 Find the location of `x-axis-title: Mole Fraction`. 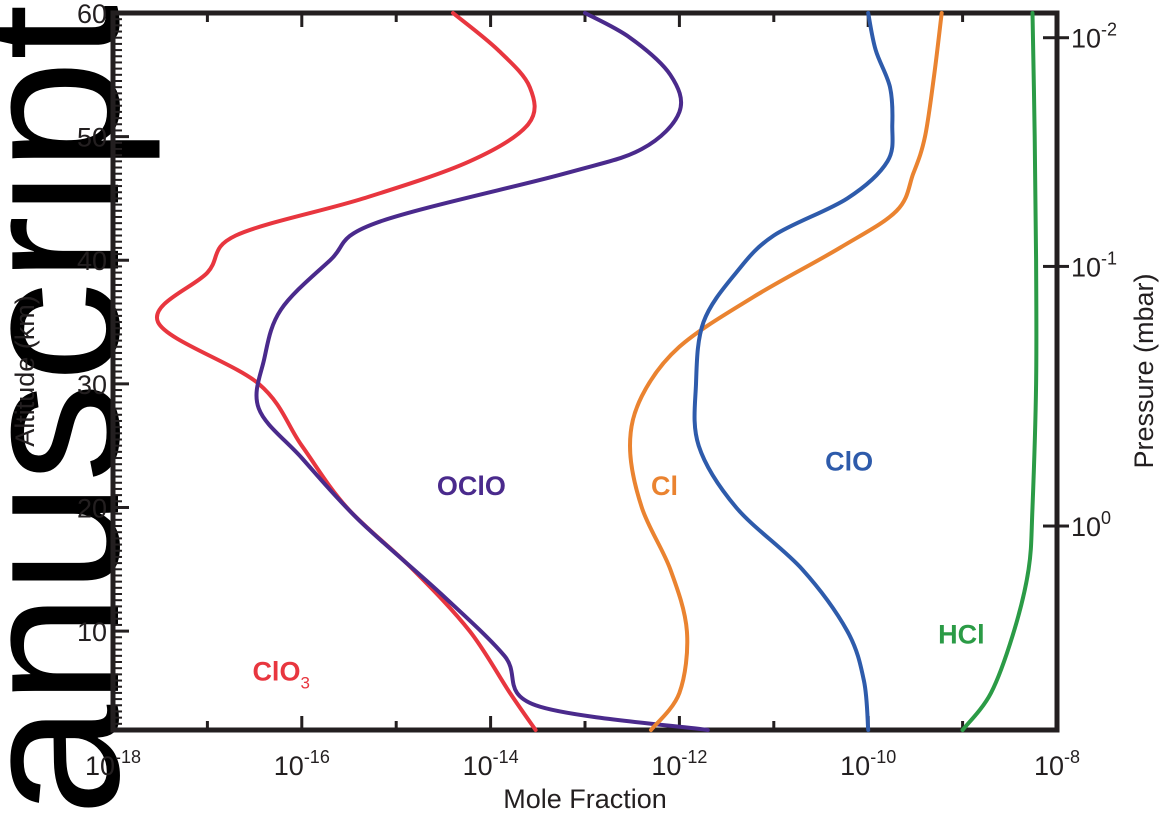

x-axis-title: Mole Fraction is located at coordinates (585, 799).